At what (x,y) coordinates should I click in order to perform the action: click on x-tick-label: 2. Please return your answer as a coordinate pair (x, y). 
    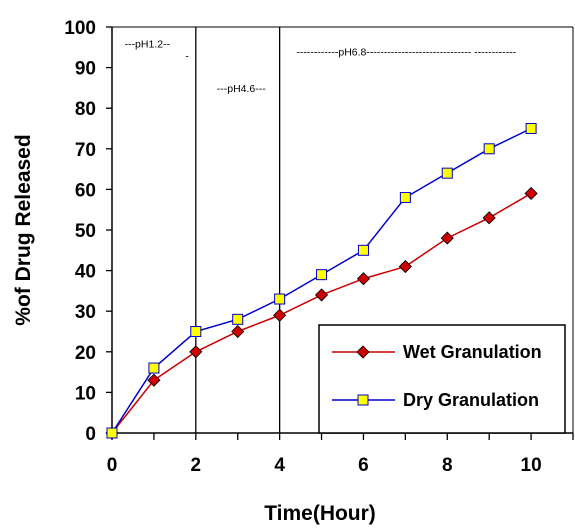
    Looking at the image, I should click on (196, 465).